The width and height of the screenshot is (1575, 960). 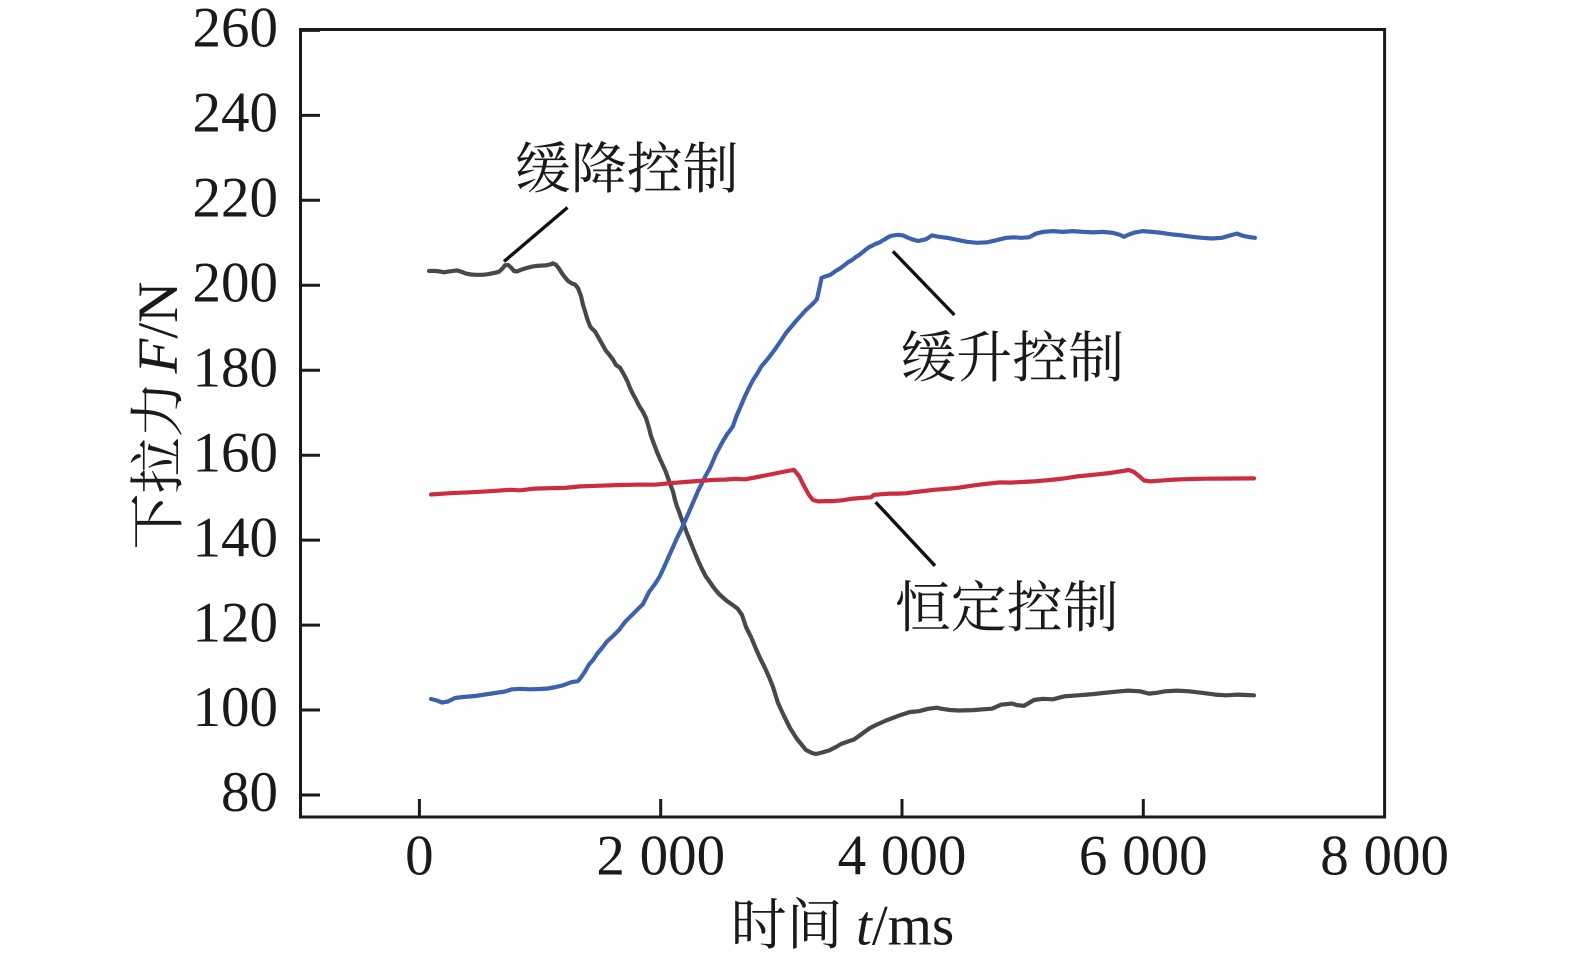 I want to click on svg-text: 80, so click(x=249, y=792).